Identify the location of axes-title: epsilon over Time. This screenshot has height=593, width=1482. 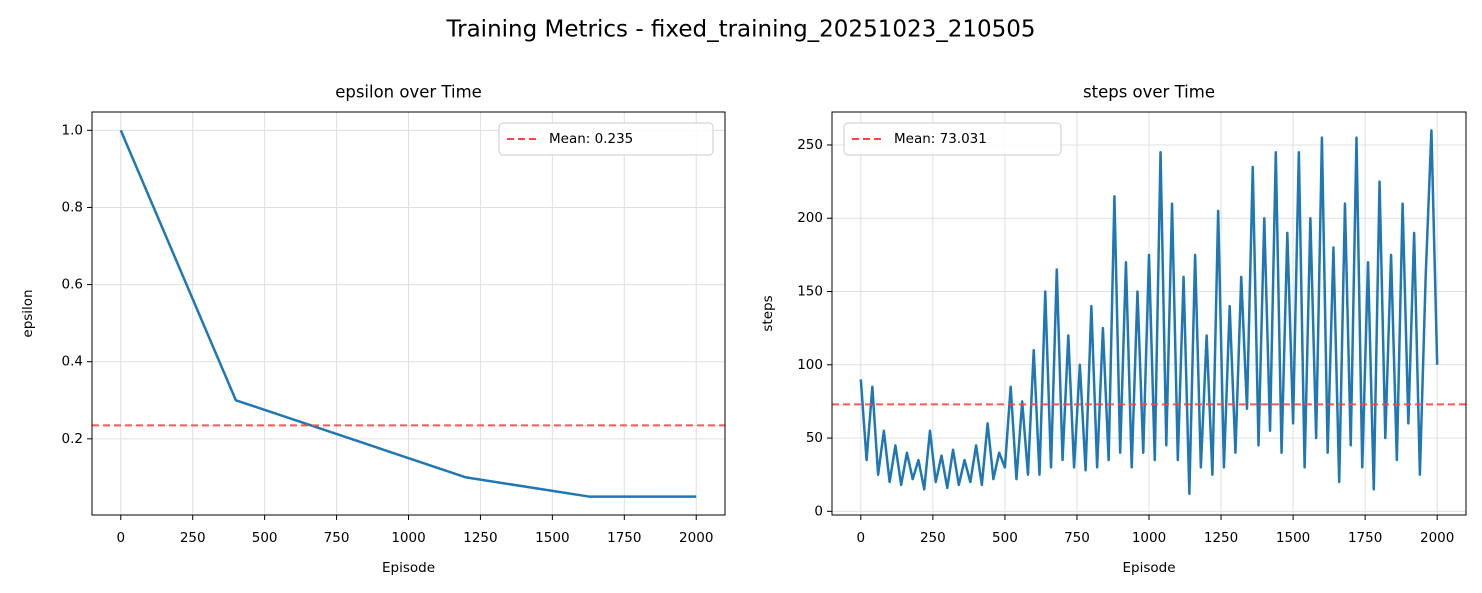
(408, 92).